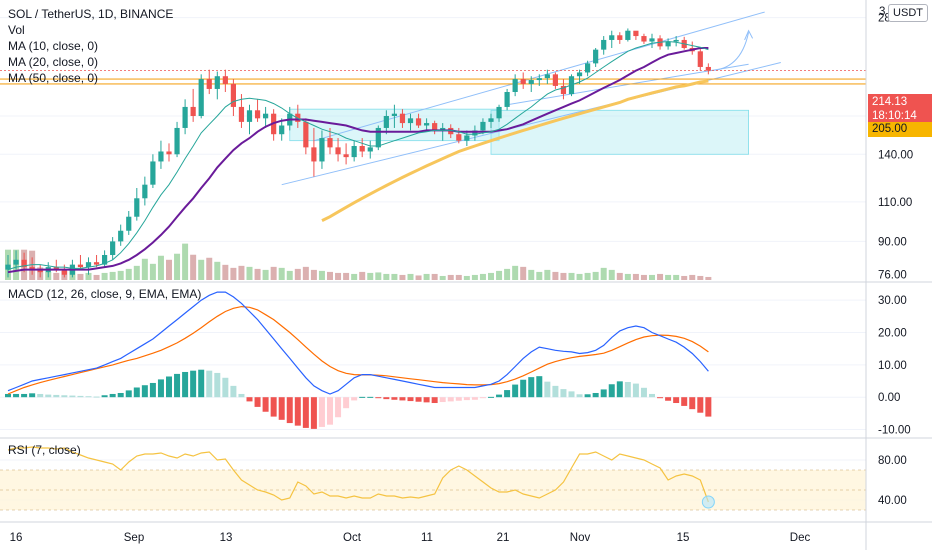  Describe the element at coordinates (580, 538) in the screenshot. I see `time-axis-label: Nov` at that location.